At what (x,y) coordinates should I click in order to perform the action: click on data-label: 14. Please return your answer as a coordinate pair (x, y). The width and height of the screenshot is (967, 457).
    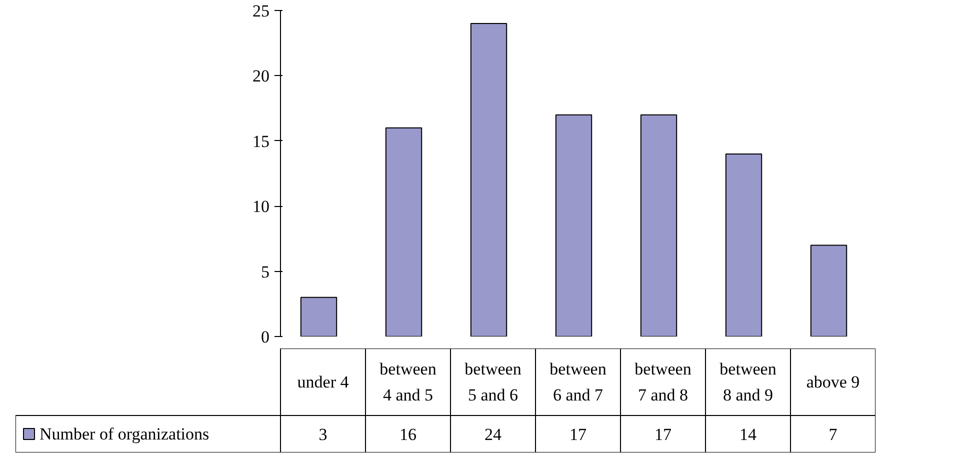
    Looking at the image, I should click on (748, 434).